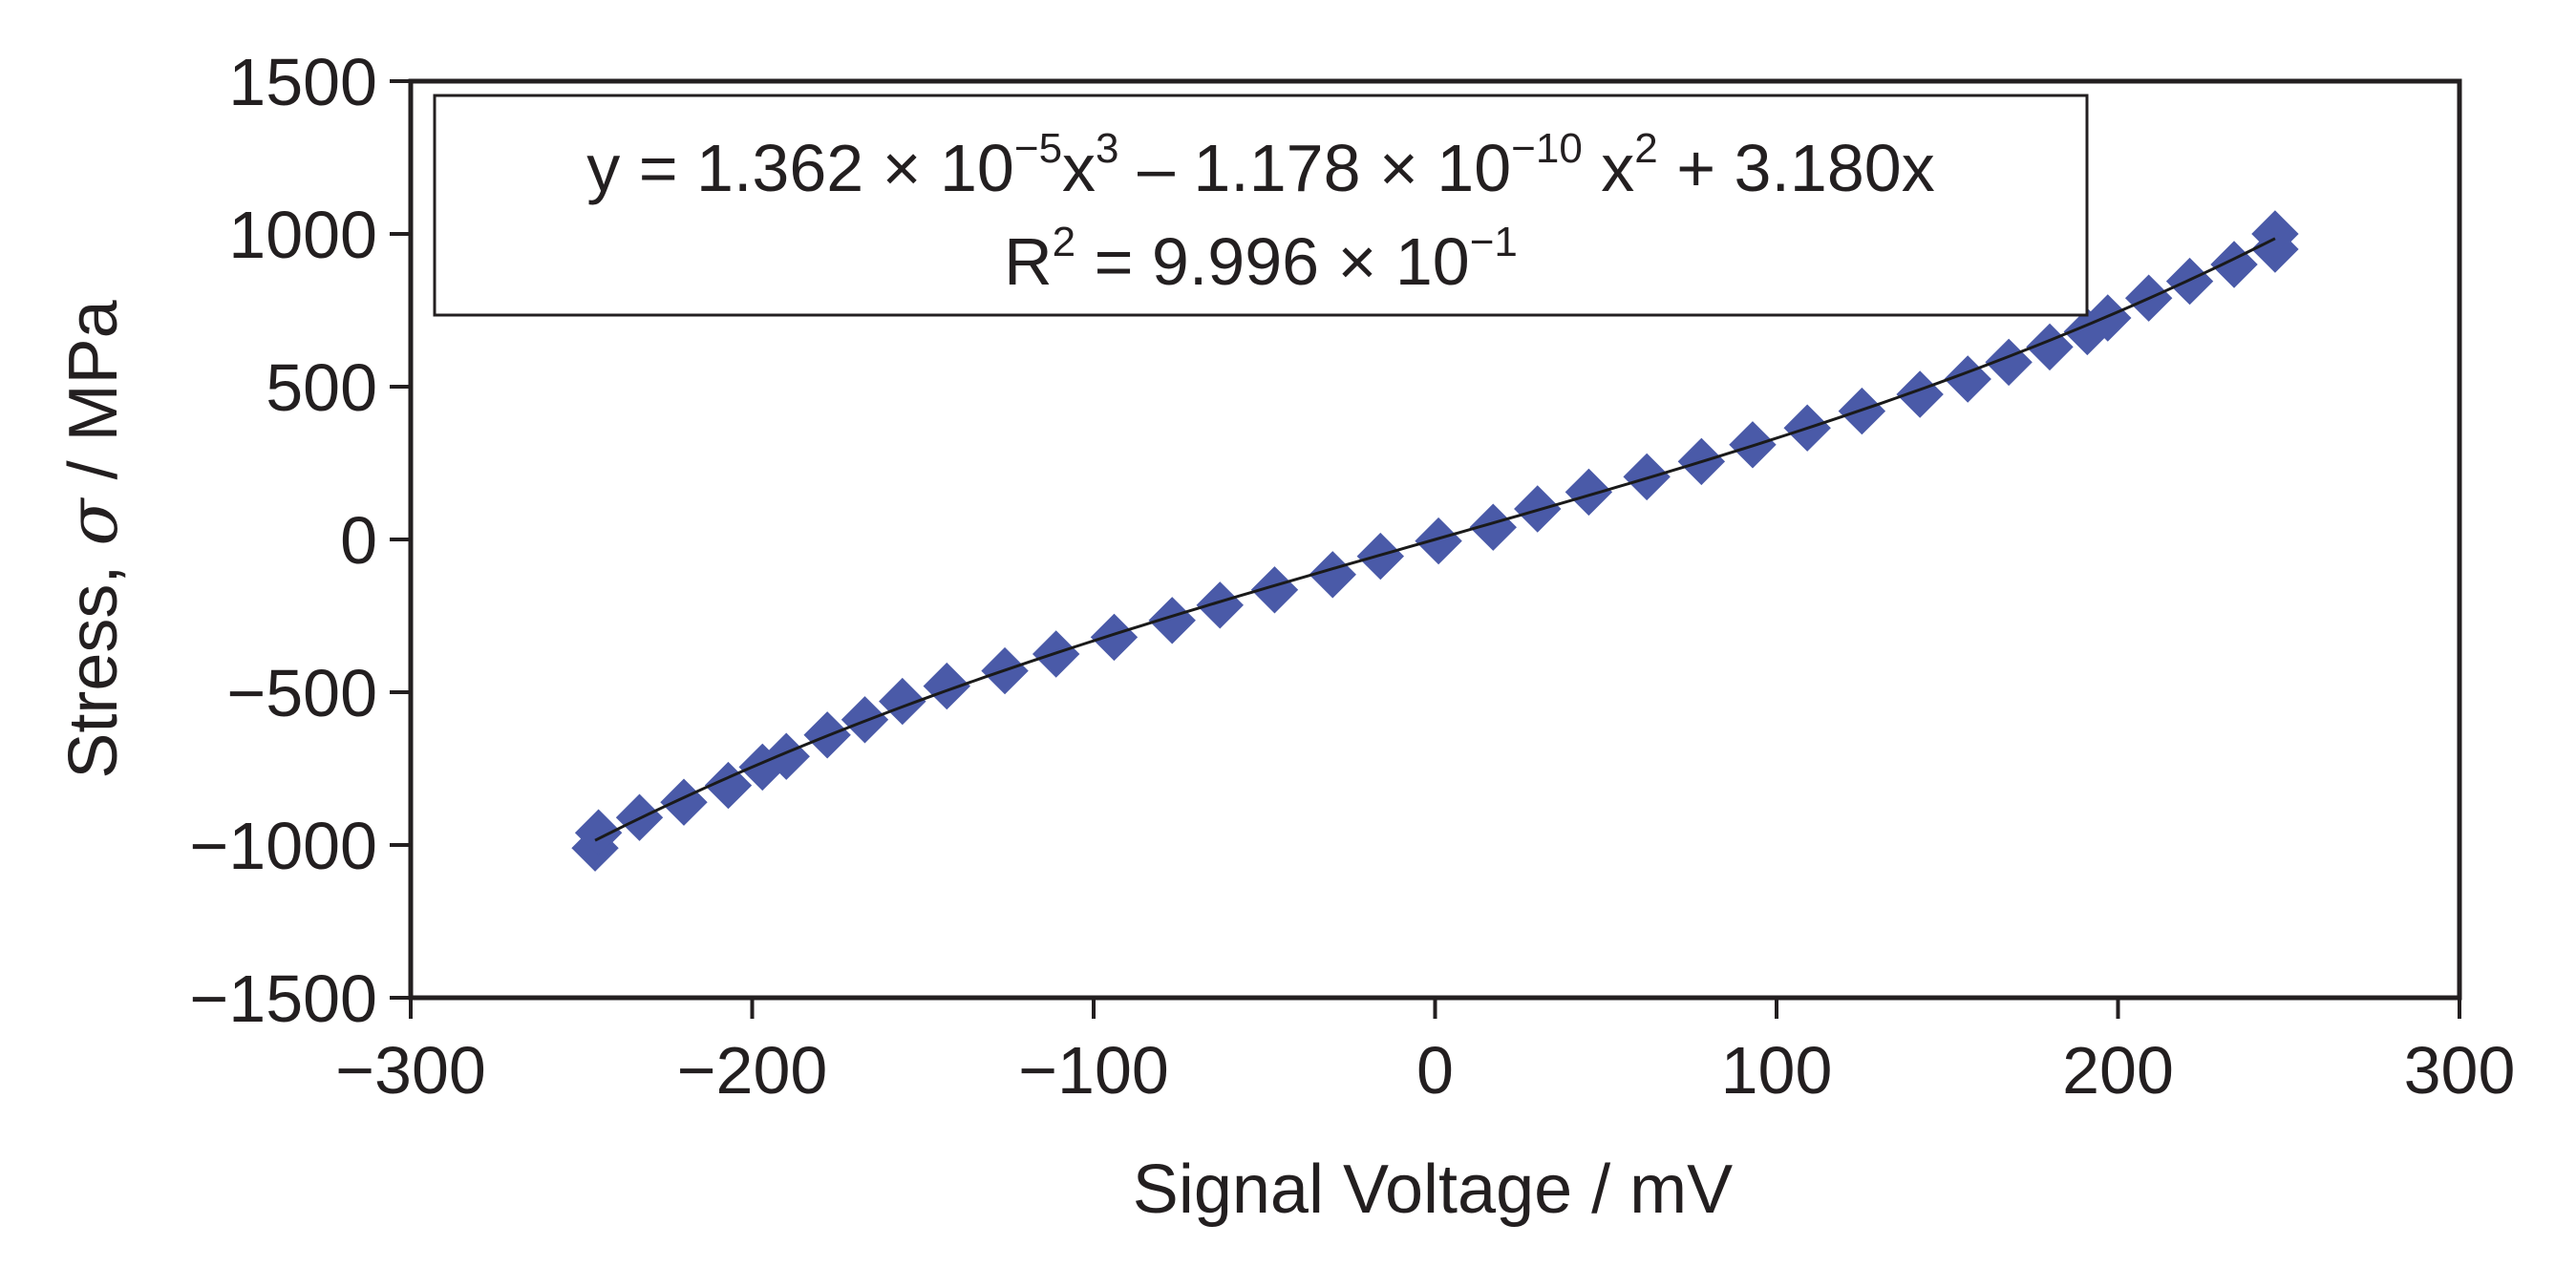  What do you see at coordinates (94, 662) in the screenshot?
I see `y-axis-title-main: Stress,` at bounding box center [94, 662].